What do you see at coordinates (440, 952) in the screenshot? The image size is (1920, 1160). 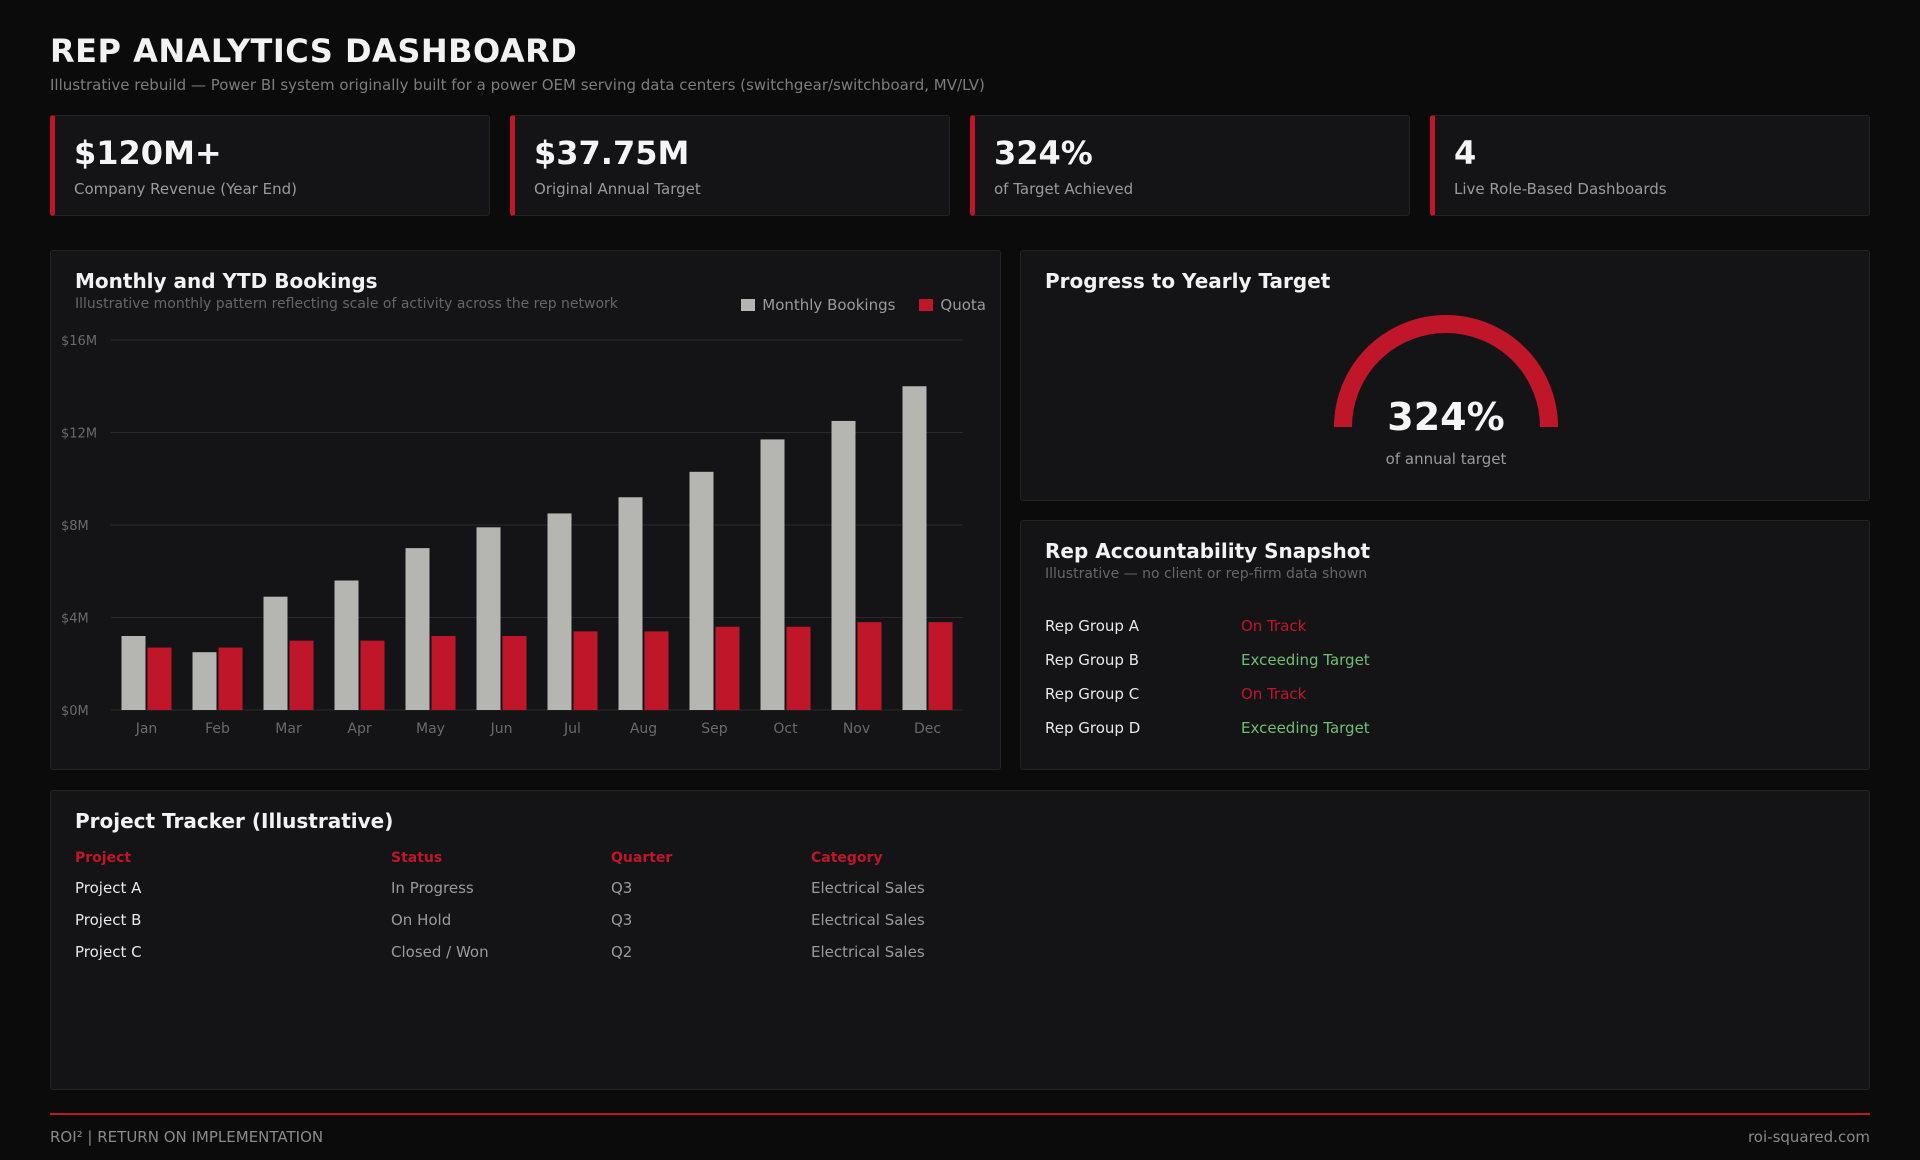 I see `cell-status: Closed / Won` at bounding box center [440, 952].